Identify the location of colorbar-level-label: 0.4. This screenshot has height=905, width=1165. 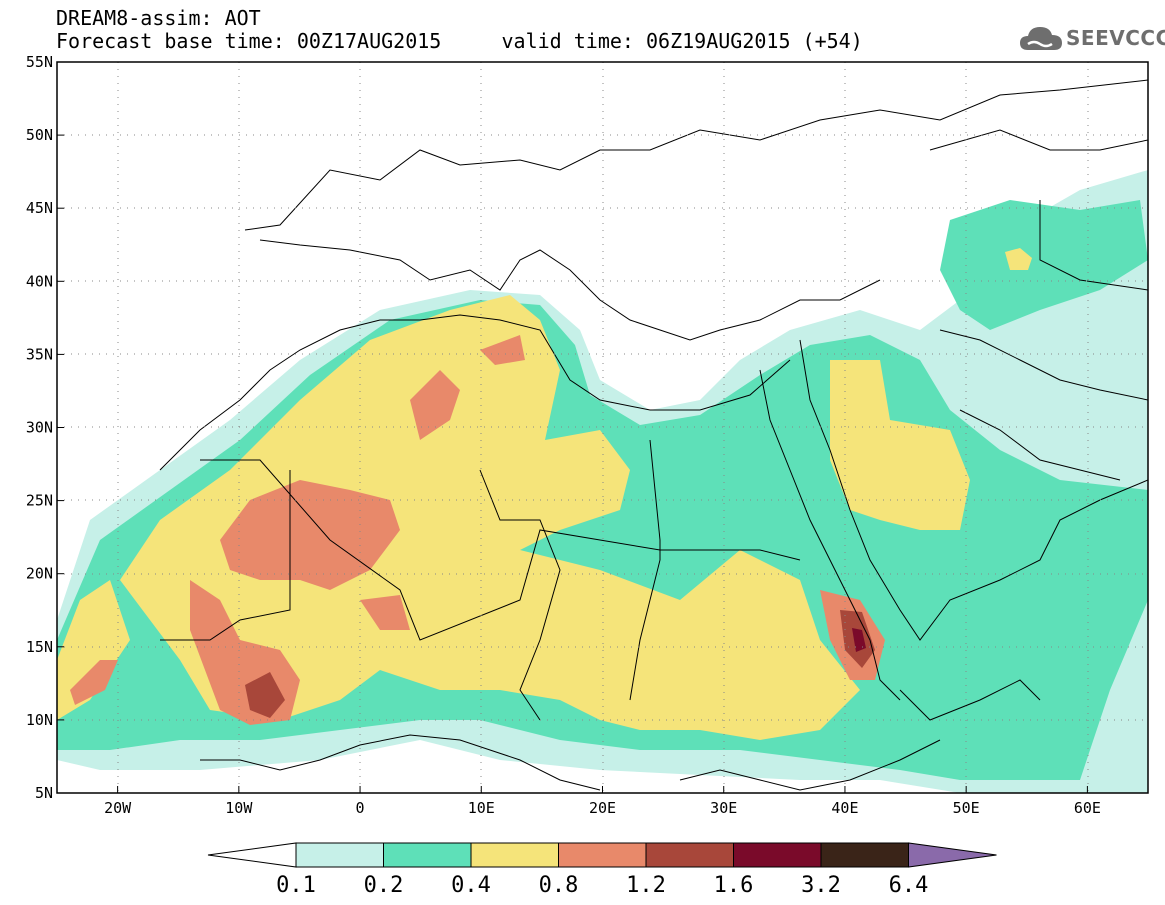
(471, 885).